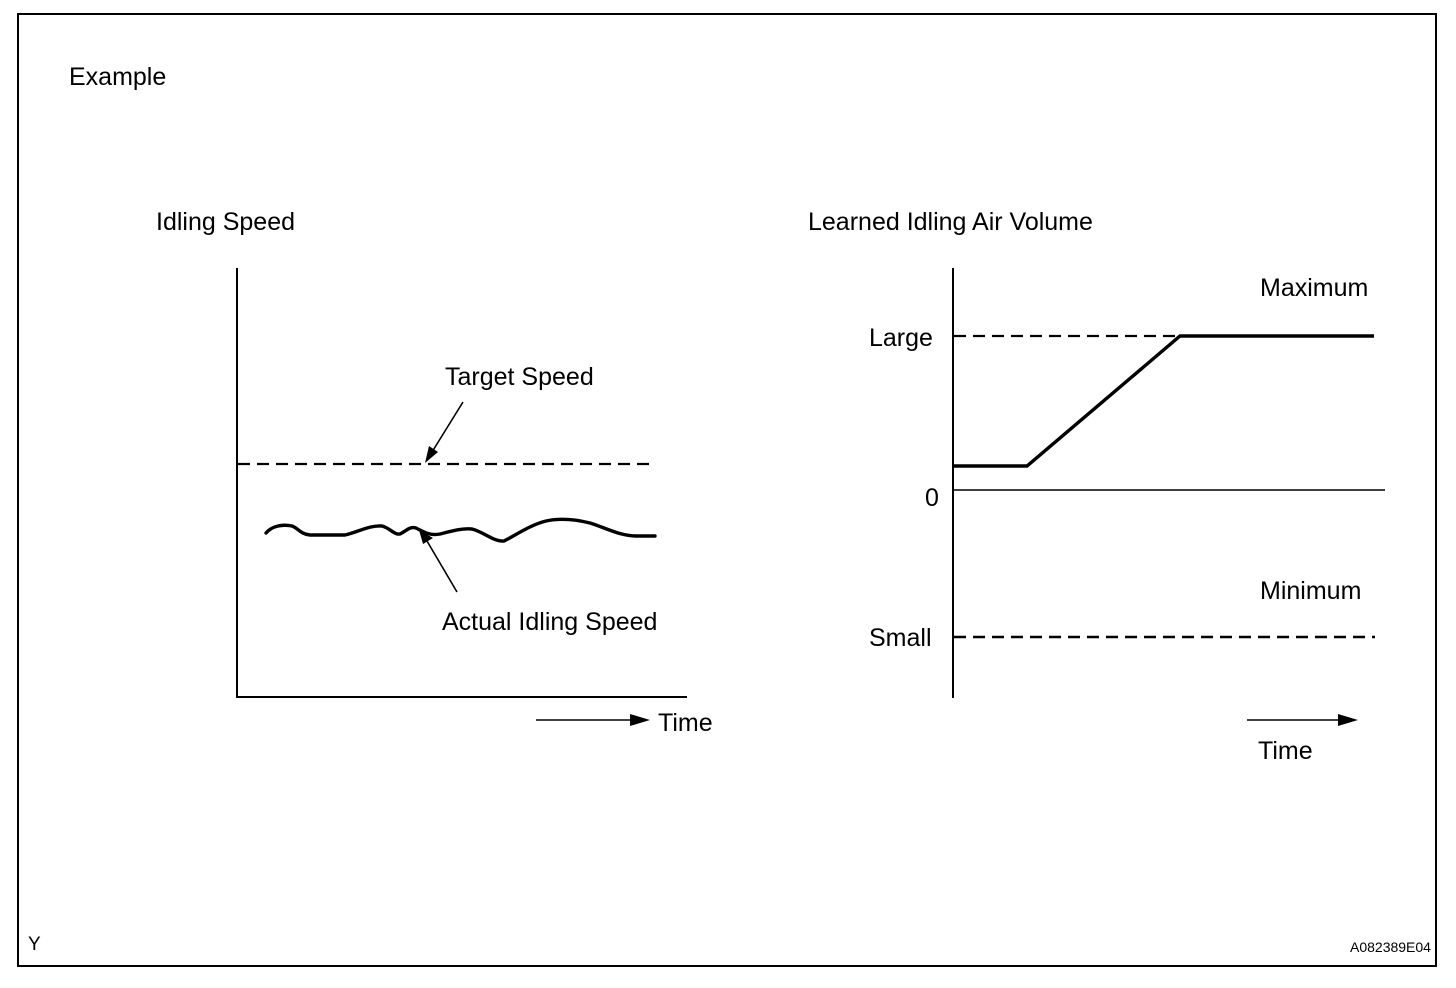  What do you see at coordinates (1311, 591) in the screenshot?
I see `minimum-label: Minimum` at bounding box center [1311, 591].